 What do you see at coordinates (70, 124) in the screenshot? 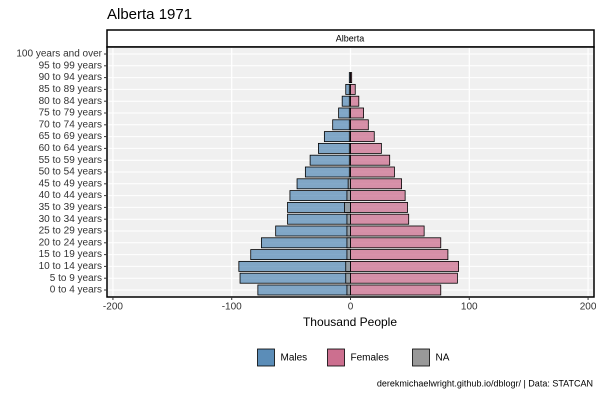
I see `y-tick-label: 70 to 74 years` at bounding box center [70, 124].